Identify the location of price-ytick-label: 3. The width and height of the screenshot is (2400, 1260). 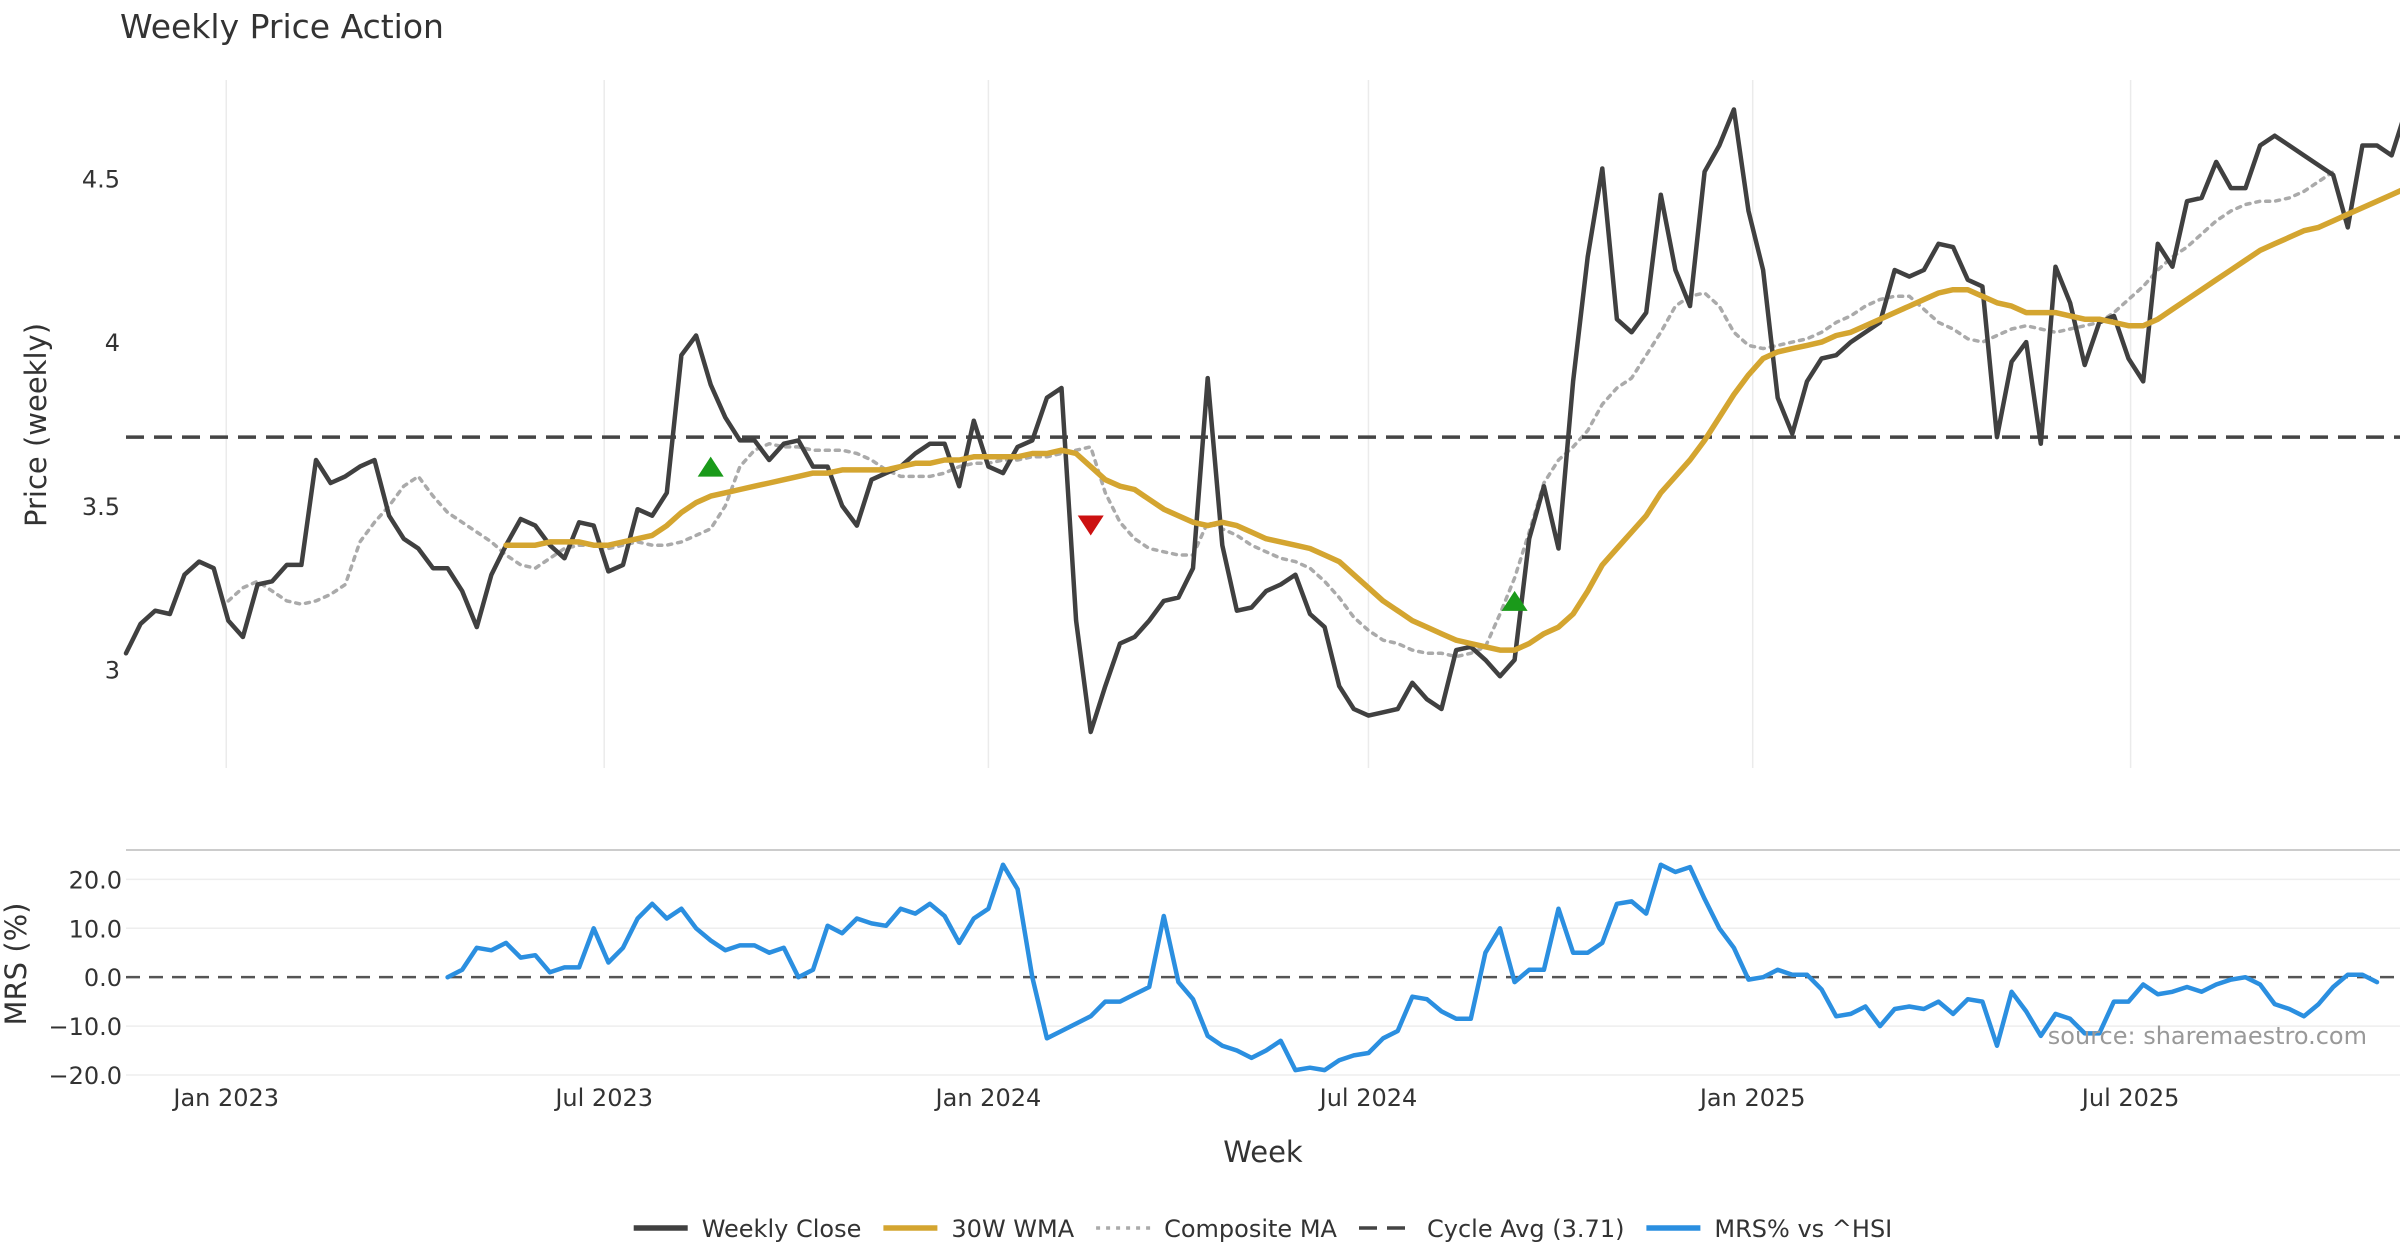
(112, 671).